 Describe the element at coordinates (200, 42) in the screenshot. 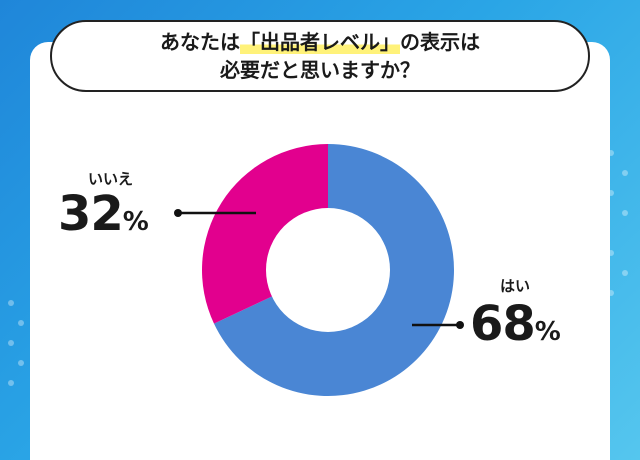

I see `title-prefix: あなたは` at that location.